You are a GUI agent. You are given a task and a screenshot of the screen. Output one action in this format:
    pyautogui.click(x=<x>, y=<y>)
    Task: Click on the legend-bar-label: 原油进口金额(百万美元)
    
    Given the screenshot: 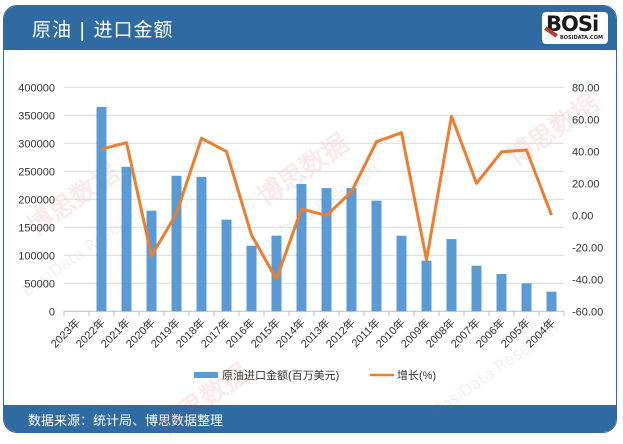 What is the action you would take?
    pyautogui.click(x=280, y=375)
    